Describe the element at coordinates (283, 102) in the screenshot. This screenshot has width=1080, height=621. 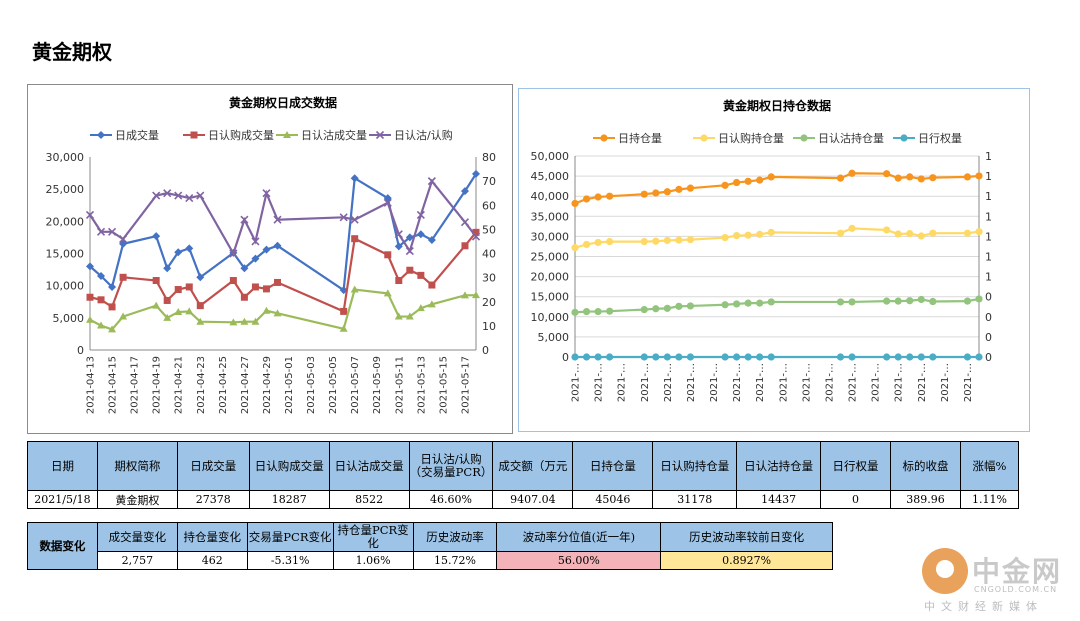
I see `chart-title: 黄金期权日成交数据` at that location.